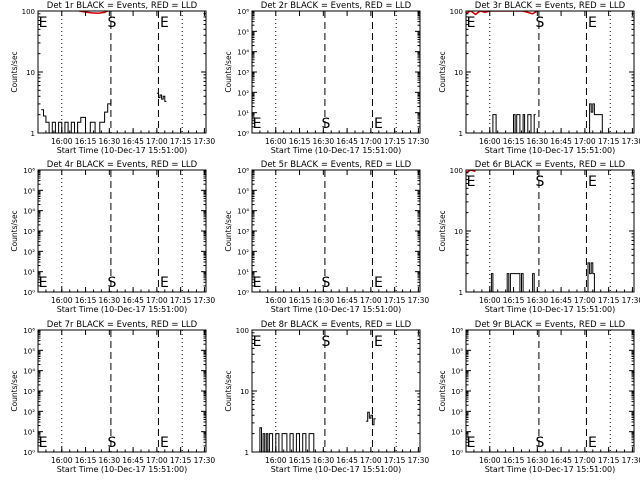 This screenshot has height=480, width=640. I want to click on panel-title: Det 6r BLACK = Events, RED = LLD, so click(550, 165).